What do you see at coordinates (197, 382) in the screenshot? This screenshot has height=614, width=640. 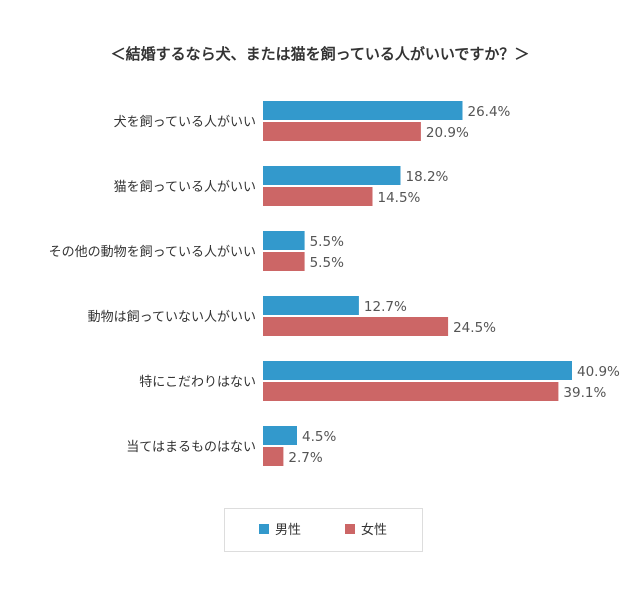 I see `category-label: 特にこだわりはない` at bounding box center [197, 382].